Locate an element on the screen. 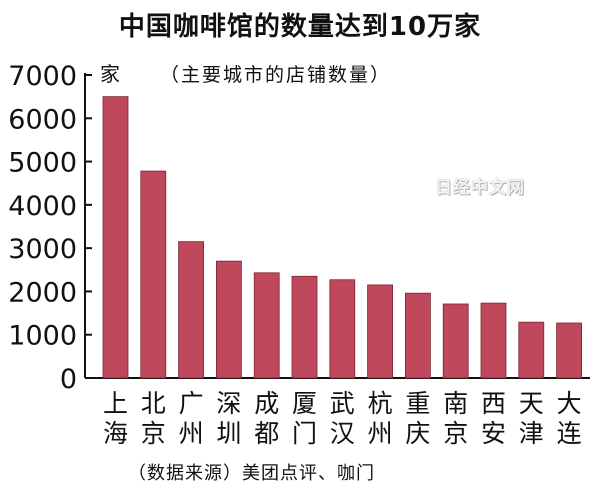  x-tick-label: 深圳 is located at coordinates (228, 418).